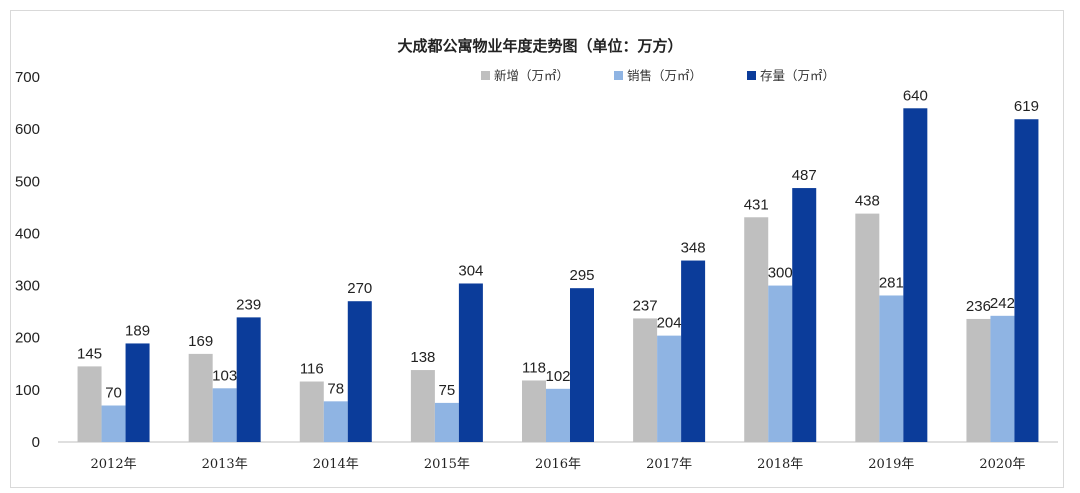 The width and height of the screenshot is (1080, 493). What do you see at coordinates (225, 464) in the screenshot?
I see `x-tick-label: 2013年` at bounding box center [225, 464].